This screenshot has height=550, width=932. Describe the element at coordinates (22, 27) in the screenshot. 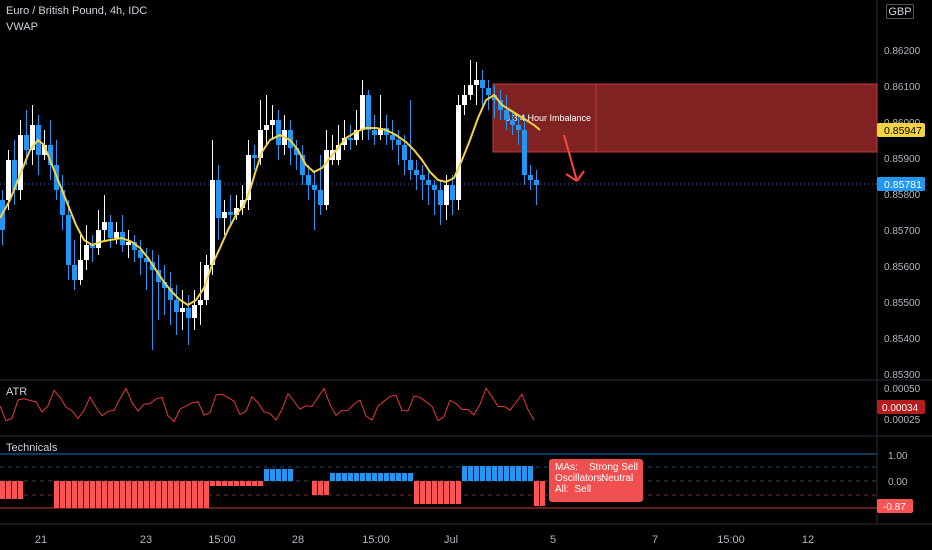

I see `vwap-legend: VWAP` at that location.